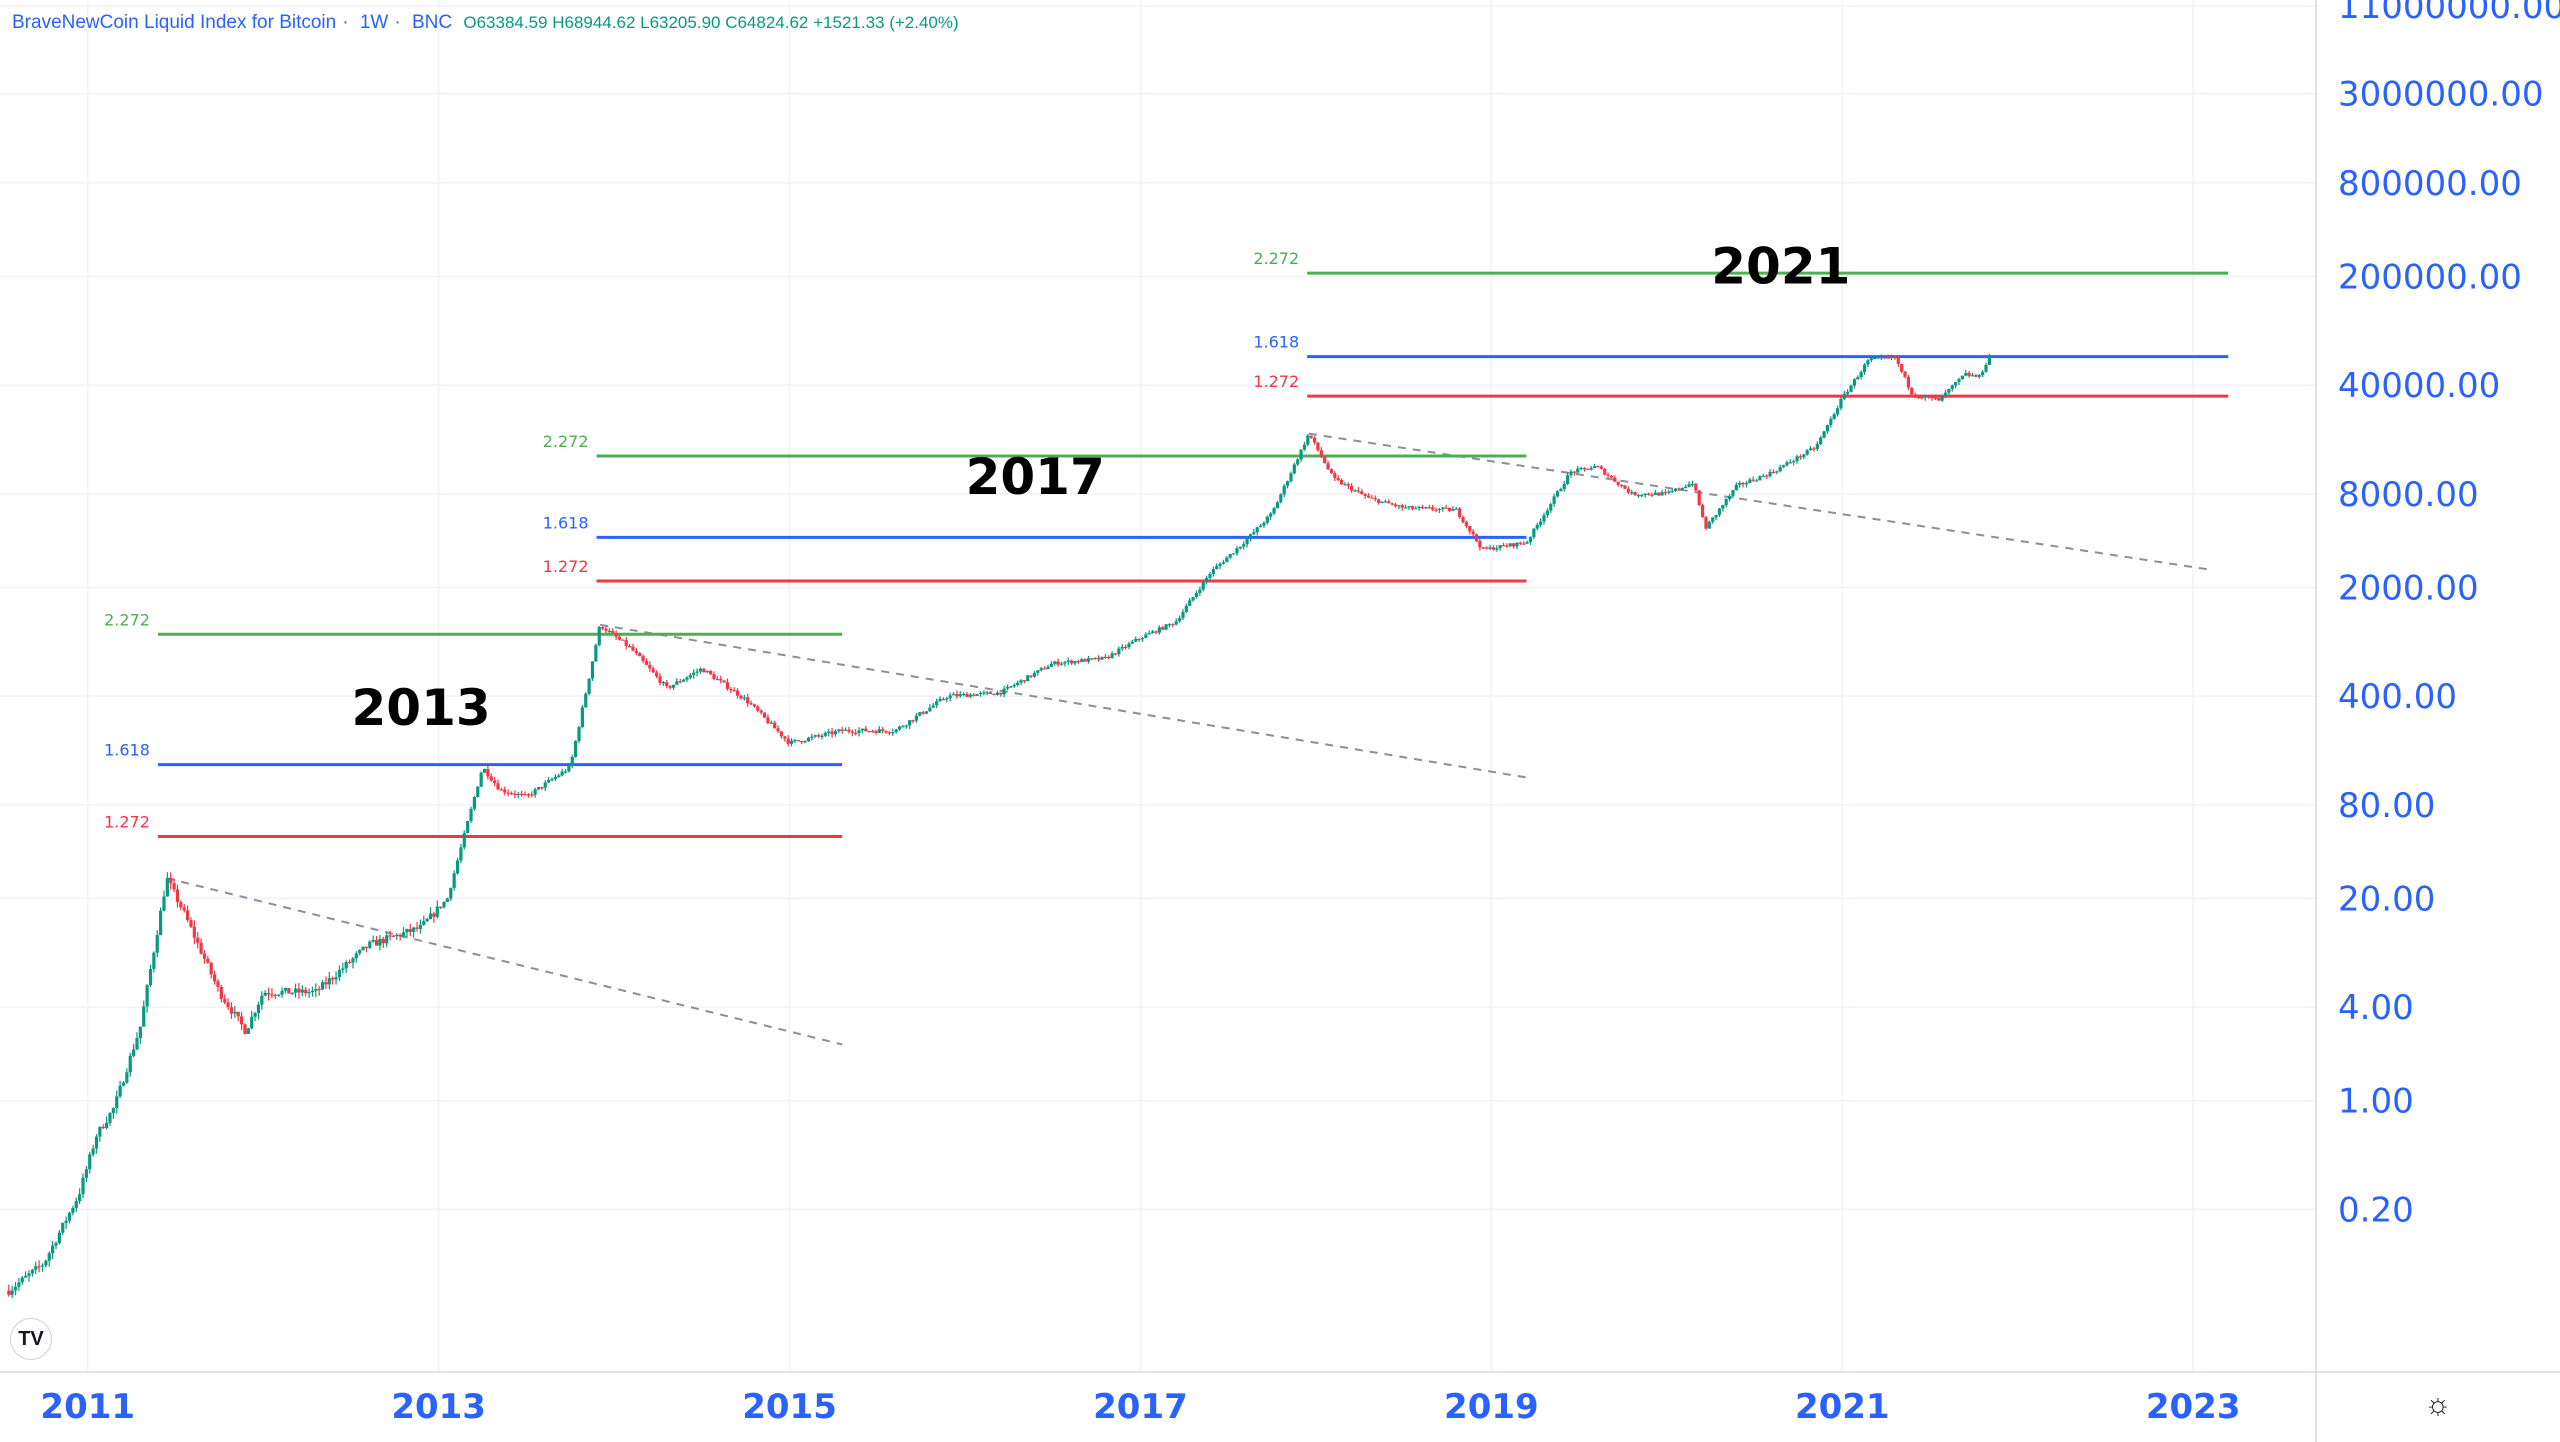 The height and width of the screenshot is (1442, 2560). Describe the element at coordinates (2430, 277) in the screenshot. I see `price-tick-label: 200000.00` at that location.